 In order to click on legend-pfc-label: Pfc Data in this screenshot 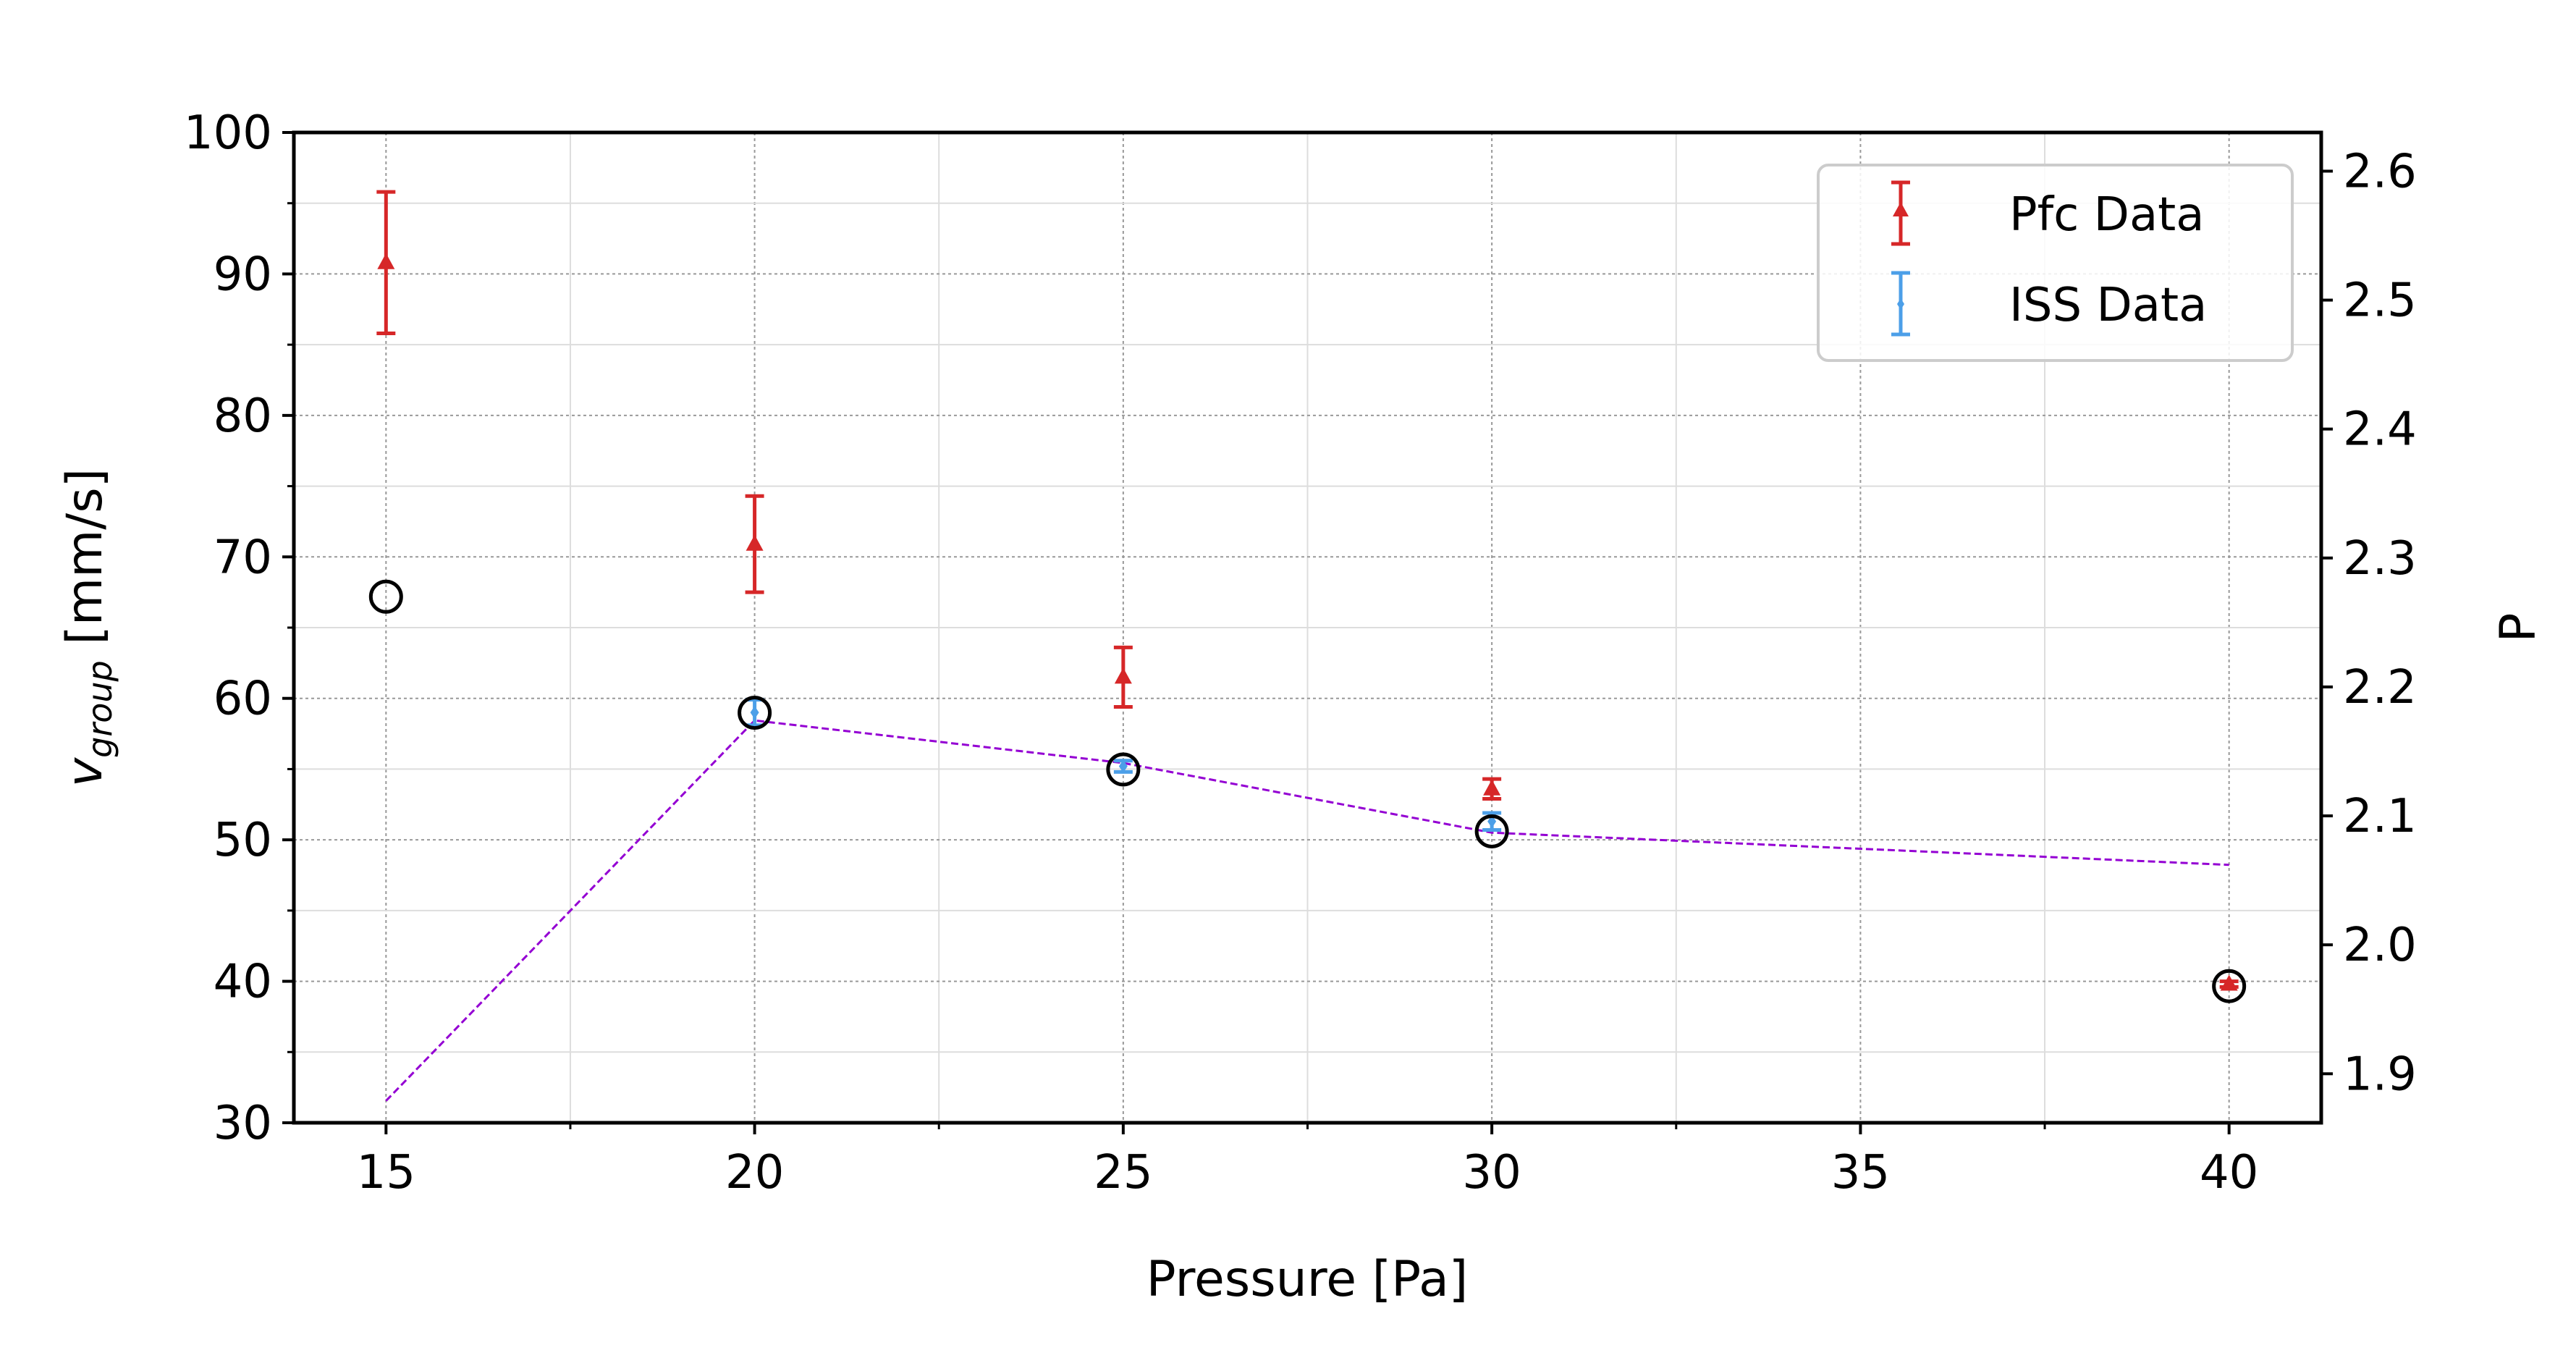, I will do `click(2106, 215)`.